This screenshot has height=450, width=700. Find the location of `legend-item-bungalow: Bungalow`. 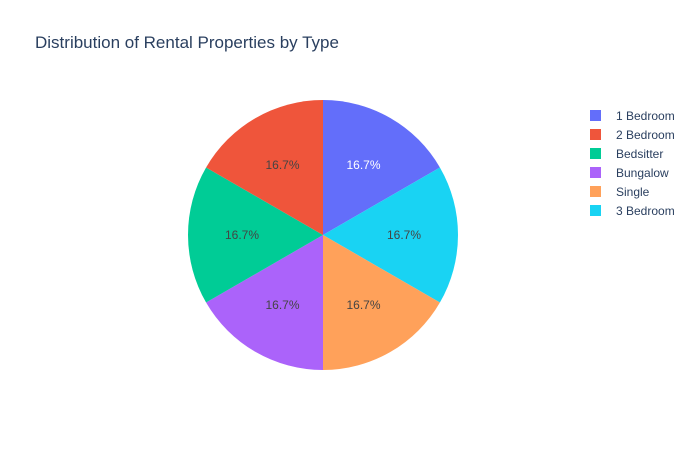

legend-item-bungalow: Bungalow is located at coordinates (632, 172).